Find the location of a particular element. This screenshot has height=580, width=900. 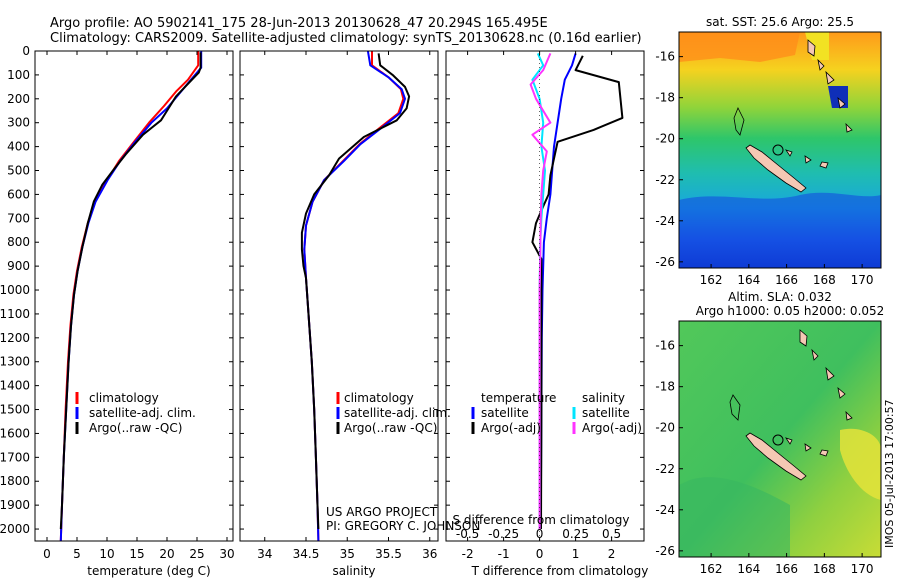

y-tick-label: 1600 is located at coordinates (15, 433).